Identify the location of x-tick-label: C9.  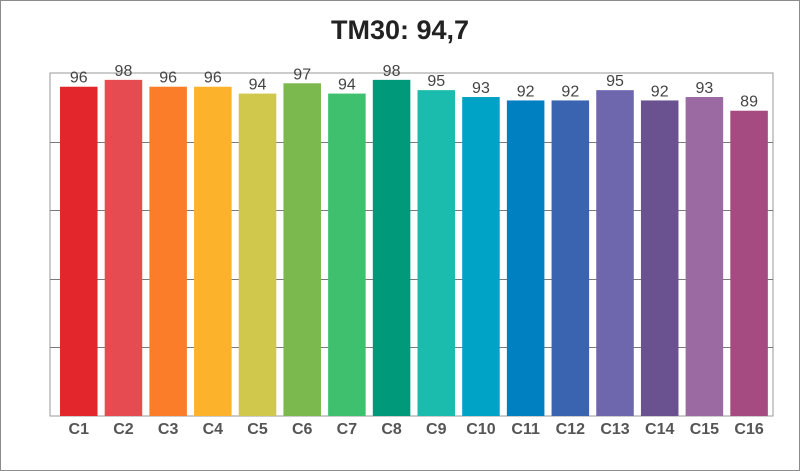
(436, 429).